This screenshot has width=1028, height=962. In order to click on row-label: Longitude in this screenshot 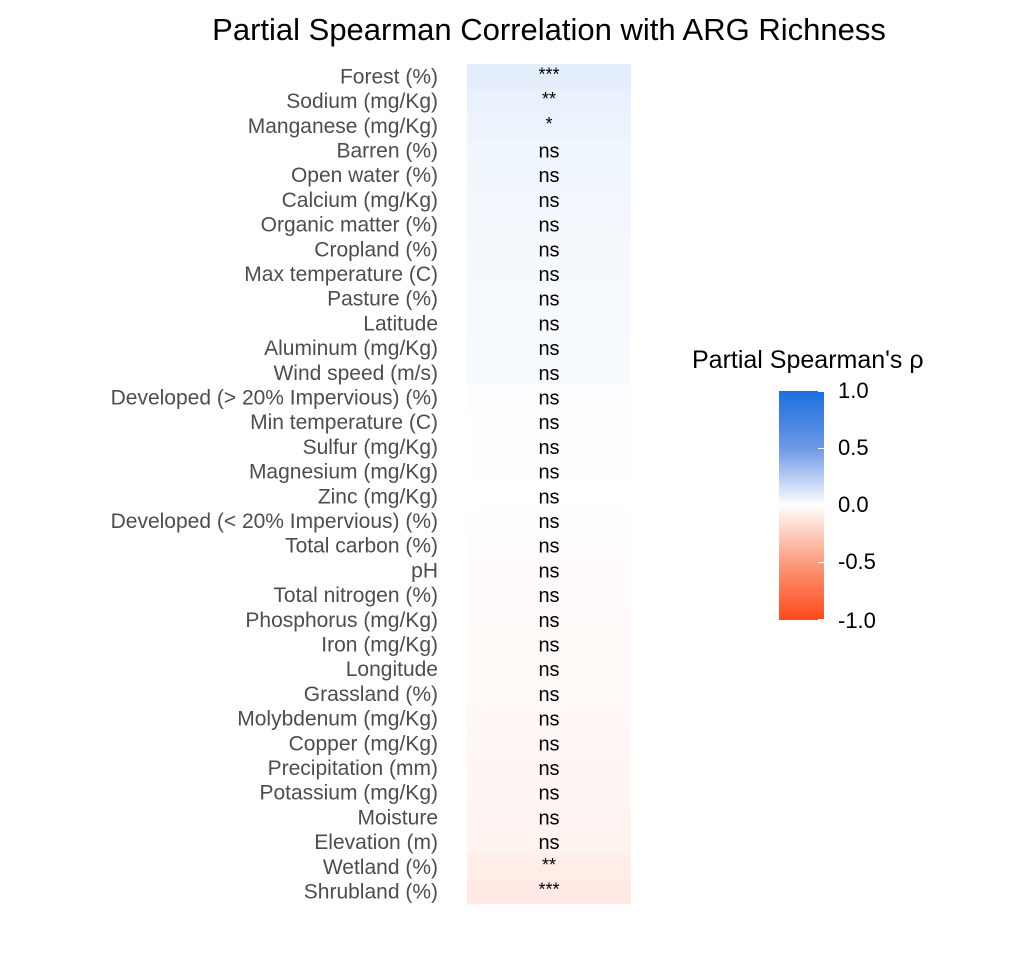, I will do `click(392, 669)`.